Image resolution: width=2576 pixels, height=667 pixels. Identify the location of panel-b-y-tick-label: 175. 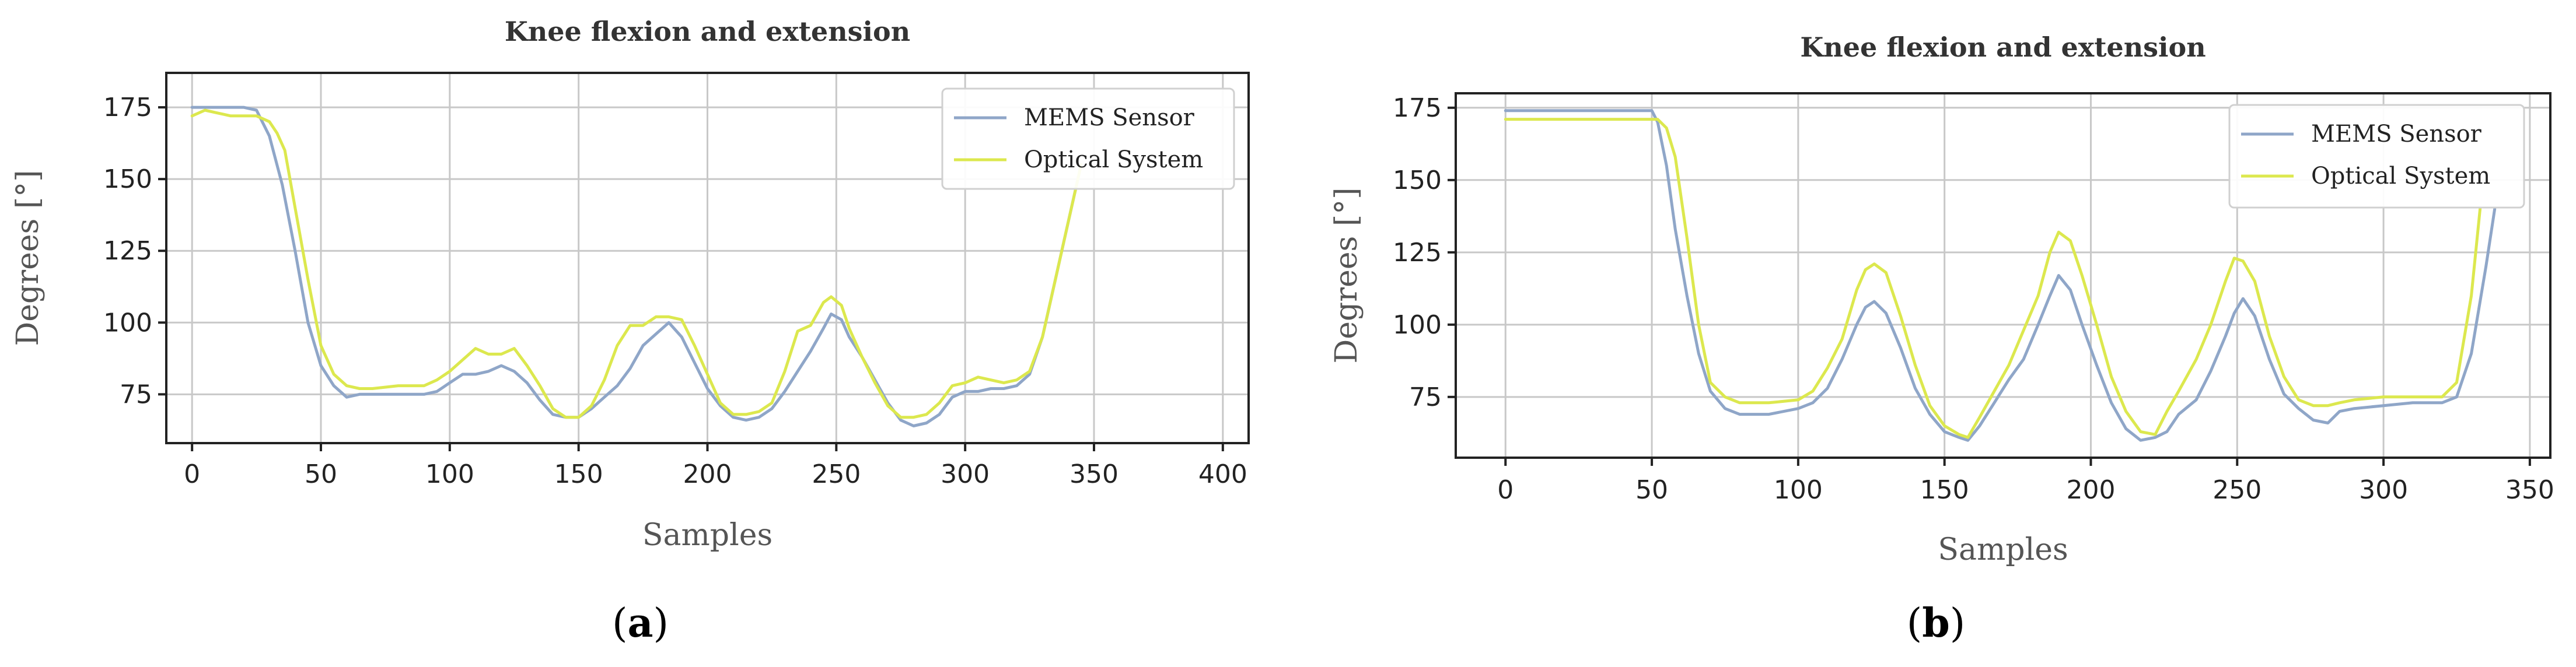
(1417, 108).